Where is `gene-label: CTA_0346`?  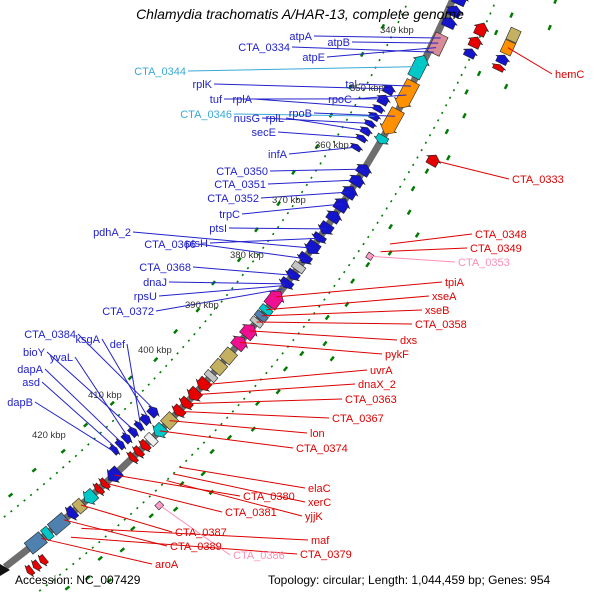
gene-label: CTA_0346 is located at coordinates (206, 115).